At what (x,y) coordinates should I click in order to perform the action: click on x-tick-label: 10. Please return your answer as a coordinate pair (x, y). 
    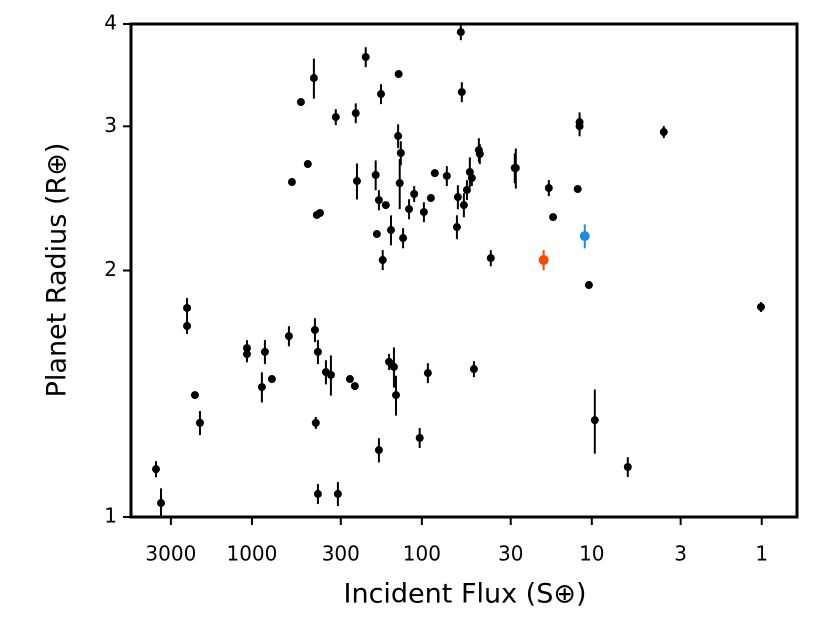
    Looking at the image, I should click on (591, 554).